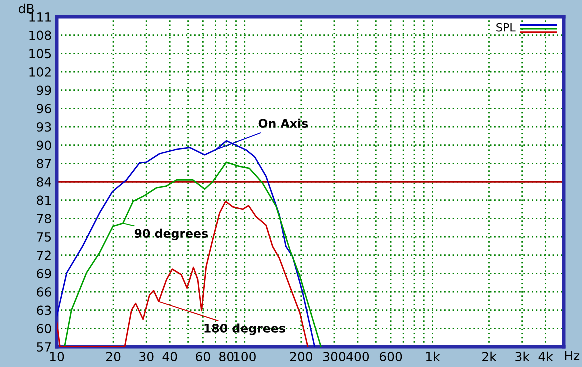 Image resolution: width=582 pixels, height=367 pixels. I want to click on y-tick-label: 93, so click(44, 127).